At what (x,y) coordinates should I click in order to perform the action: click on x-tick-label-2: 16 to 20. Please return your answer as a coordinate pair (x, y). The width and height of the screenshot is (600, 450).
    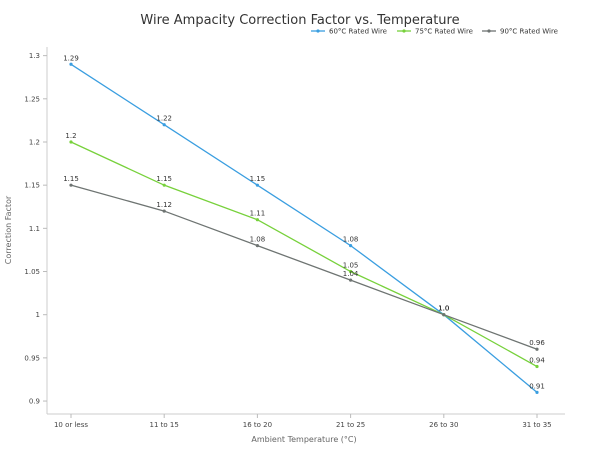
    Looking at the image, I should click on (257, 425).